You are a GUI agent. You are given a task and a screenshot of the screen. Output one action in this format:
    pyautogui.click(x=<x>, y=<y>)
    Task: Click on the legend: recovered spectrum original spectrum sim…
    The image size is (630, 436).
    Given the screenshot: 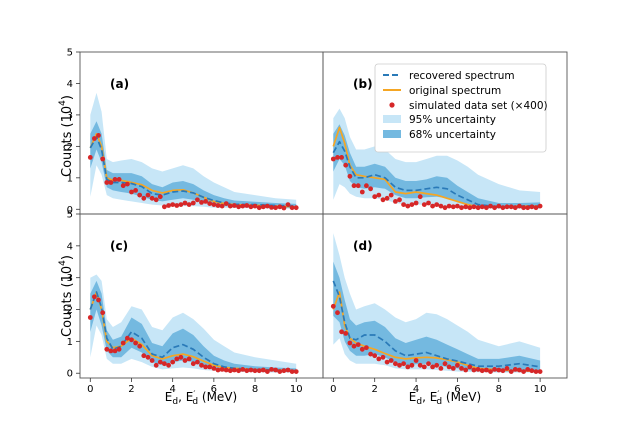 What is the action you would take?
    pyautogui.click(x=461, y=108)
    